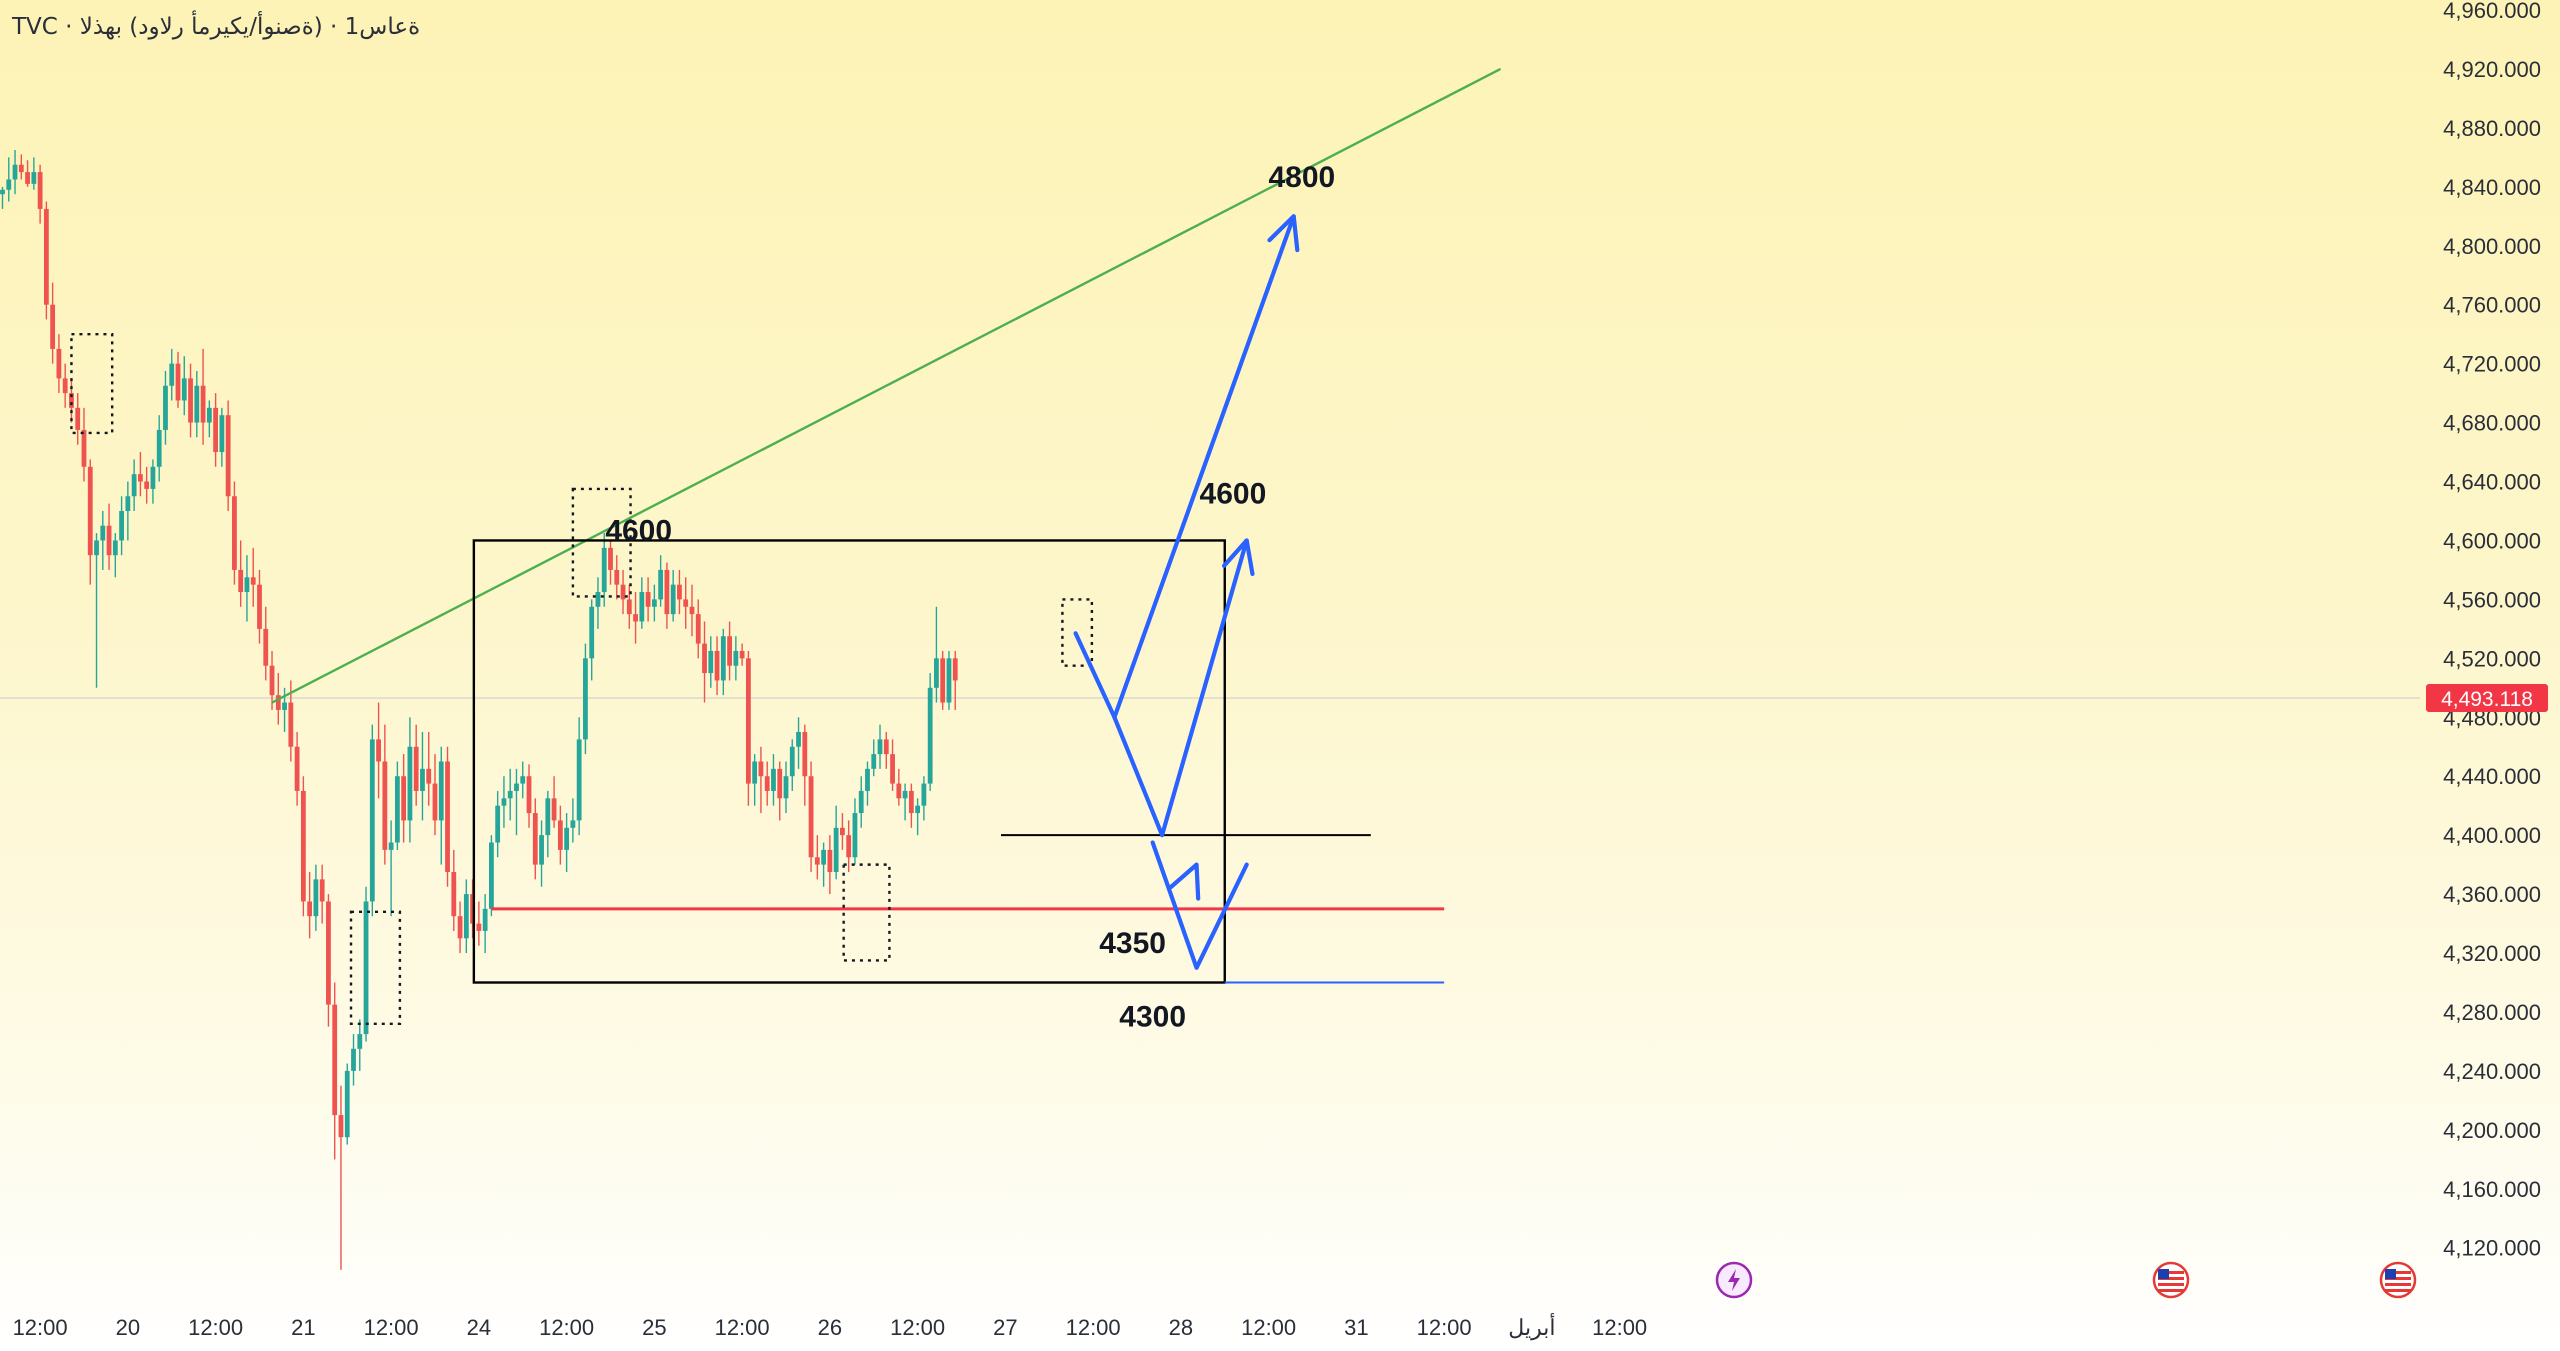 The width and height of the screenshot is (2560, 1351). I want to click on range-rectangle, so click(849, 761).